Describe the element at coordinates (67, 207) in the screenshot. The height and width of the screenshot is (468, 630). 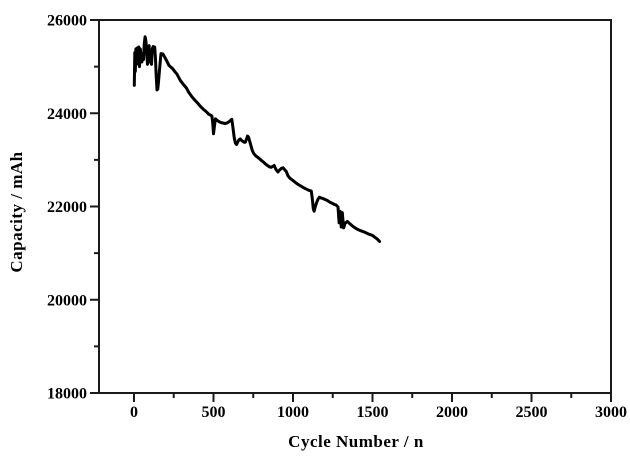
I see `y-tick-label: 22000` at that location.